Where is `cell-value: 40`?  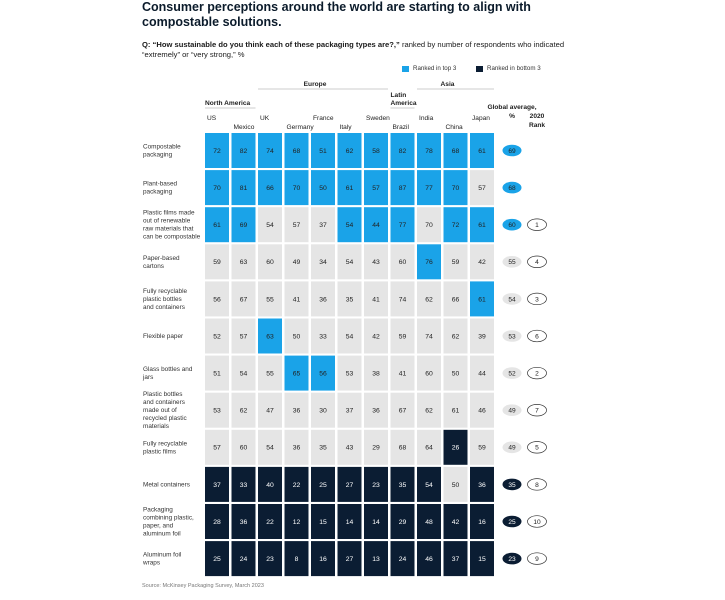
cell-value: 40 is located at coordinates (270, 485).